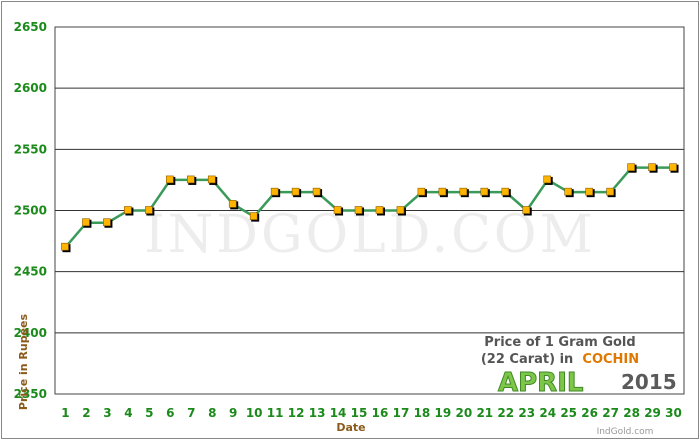 Image resolution: width=700 pixels, height=440 pixels. What do you see at coordinates (30, 333) in the screenshot?
I see `y-tick-label: 2400` at bounding box center [30, 333].